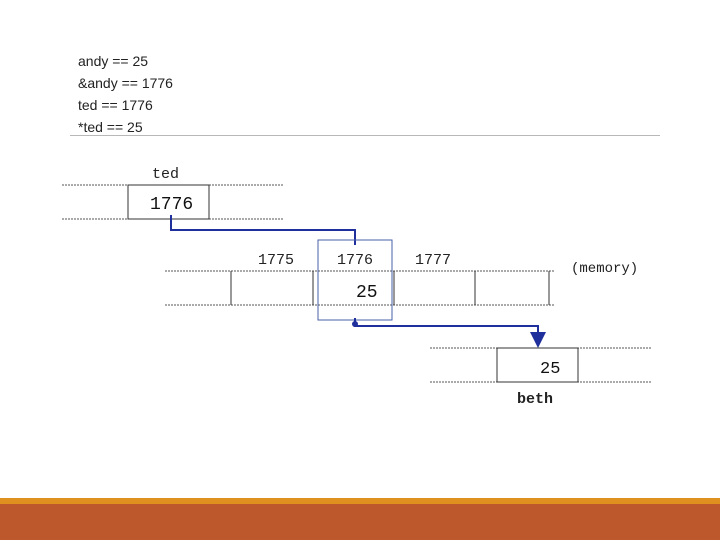  Describe the element at coordinates (171, 205) in the screenshot. I see `ted-value: 1776` at that location.